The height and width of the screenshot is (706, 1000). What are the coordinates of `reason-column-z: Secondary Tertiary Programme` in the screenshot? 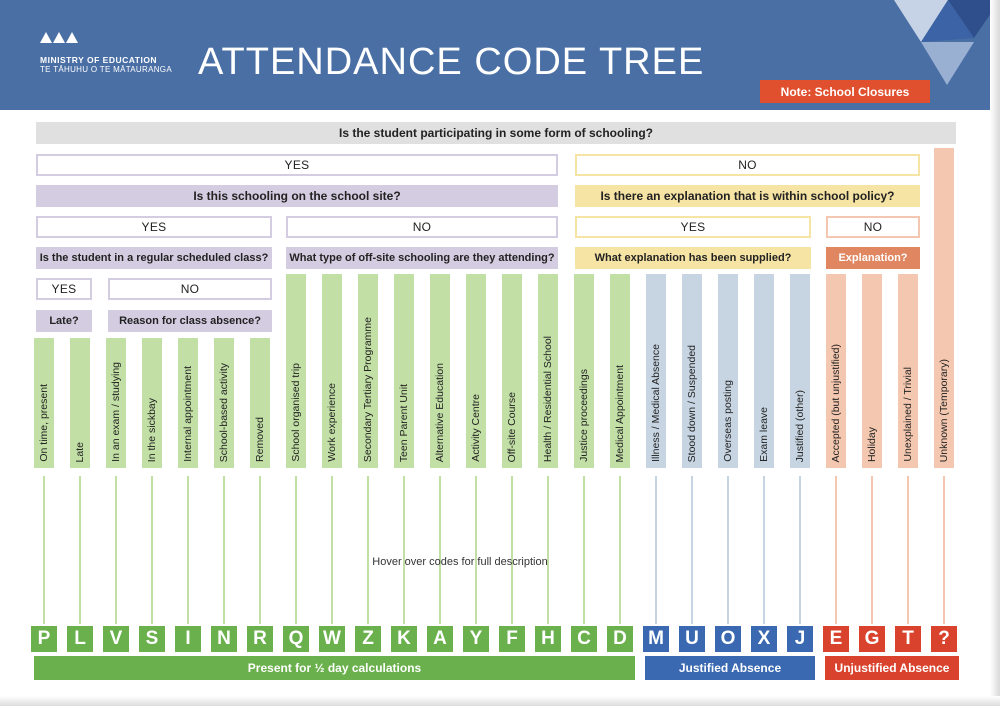 It's located at (368, 371).